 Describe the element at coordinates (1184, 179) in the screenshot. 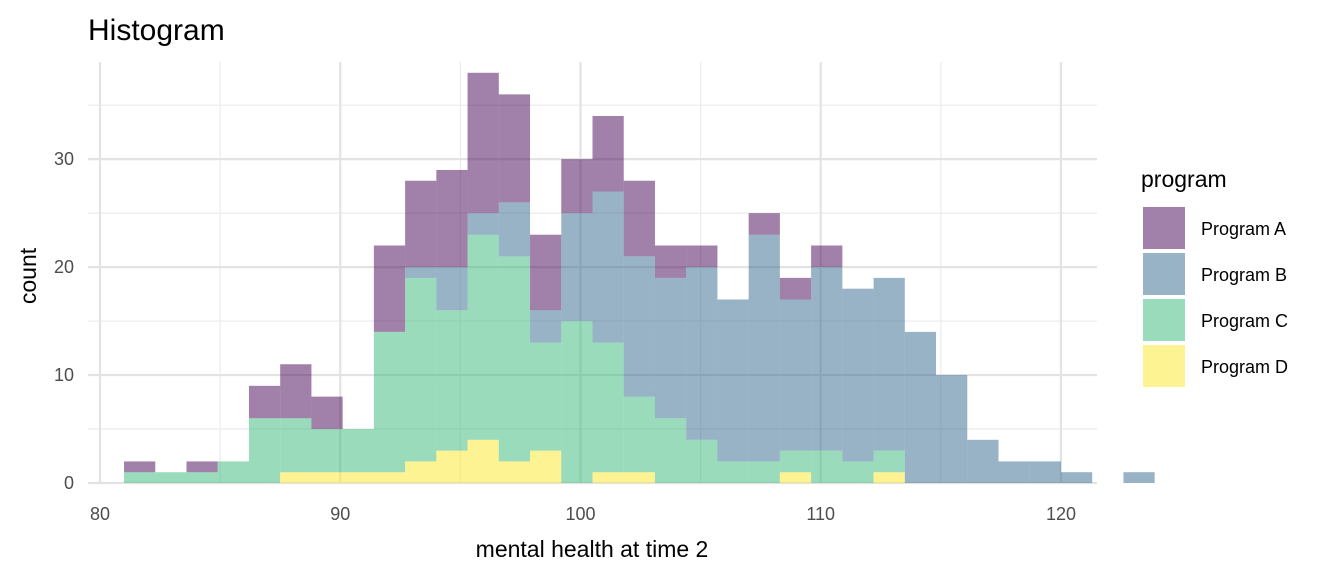

I see `legend-title: program` at that location.